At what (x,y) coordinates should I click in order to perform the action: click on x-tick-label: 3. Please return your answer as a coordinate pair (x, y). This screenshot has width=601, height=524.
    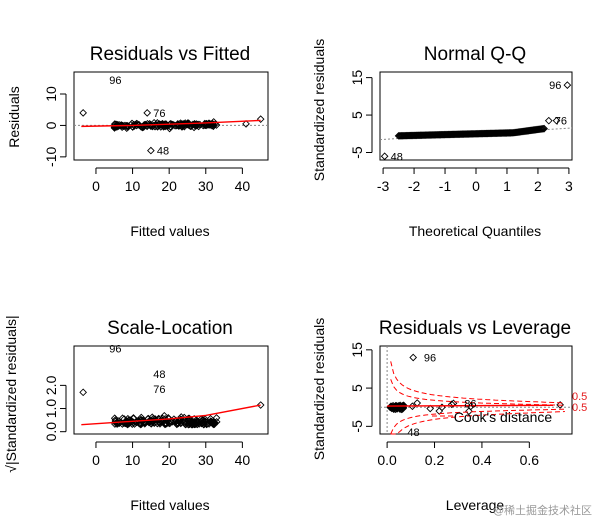
    Looking at the image, I should click on (569, 186).